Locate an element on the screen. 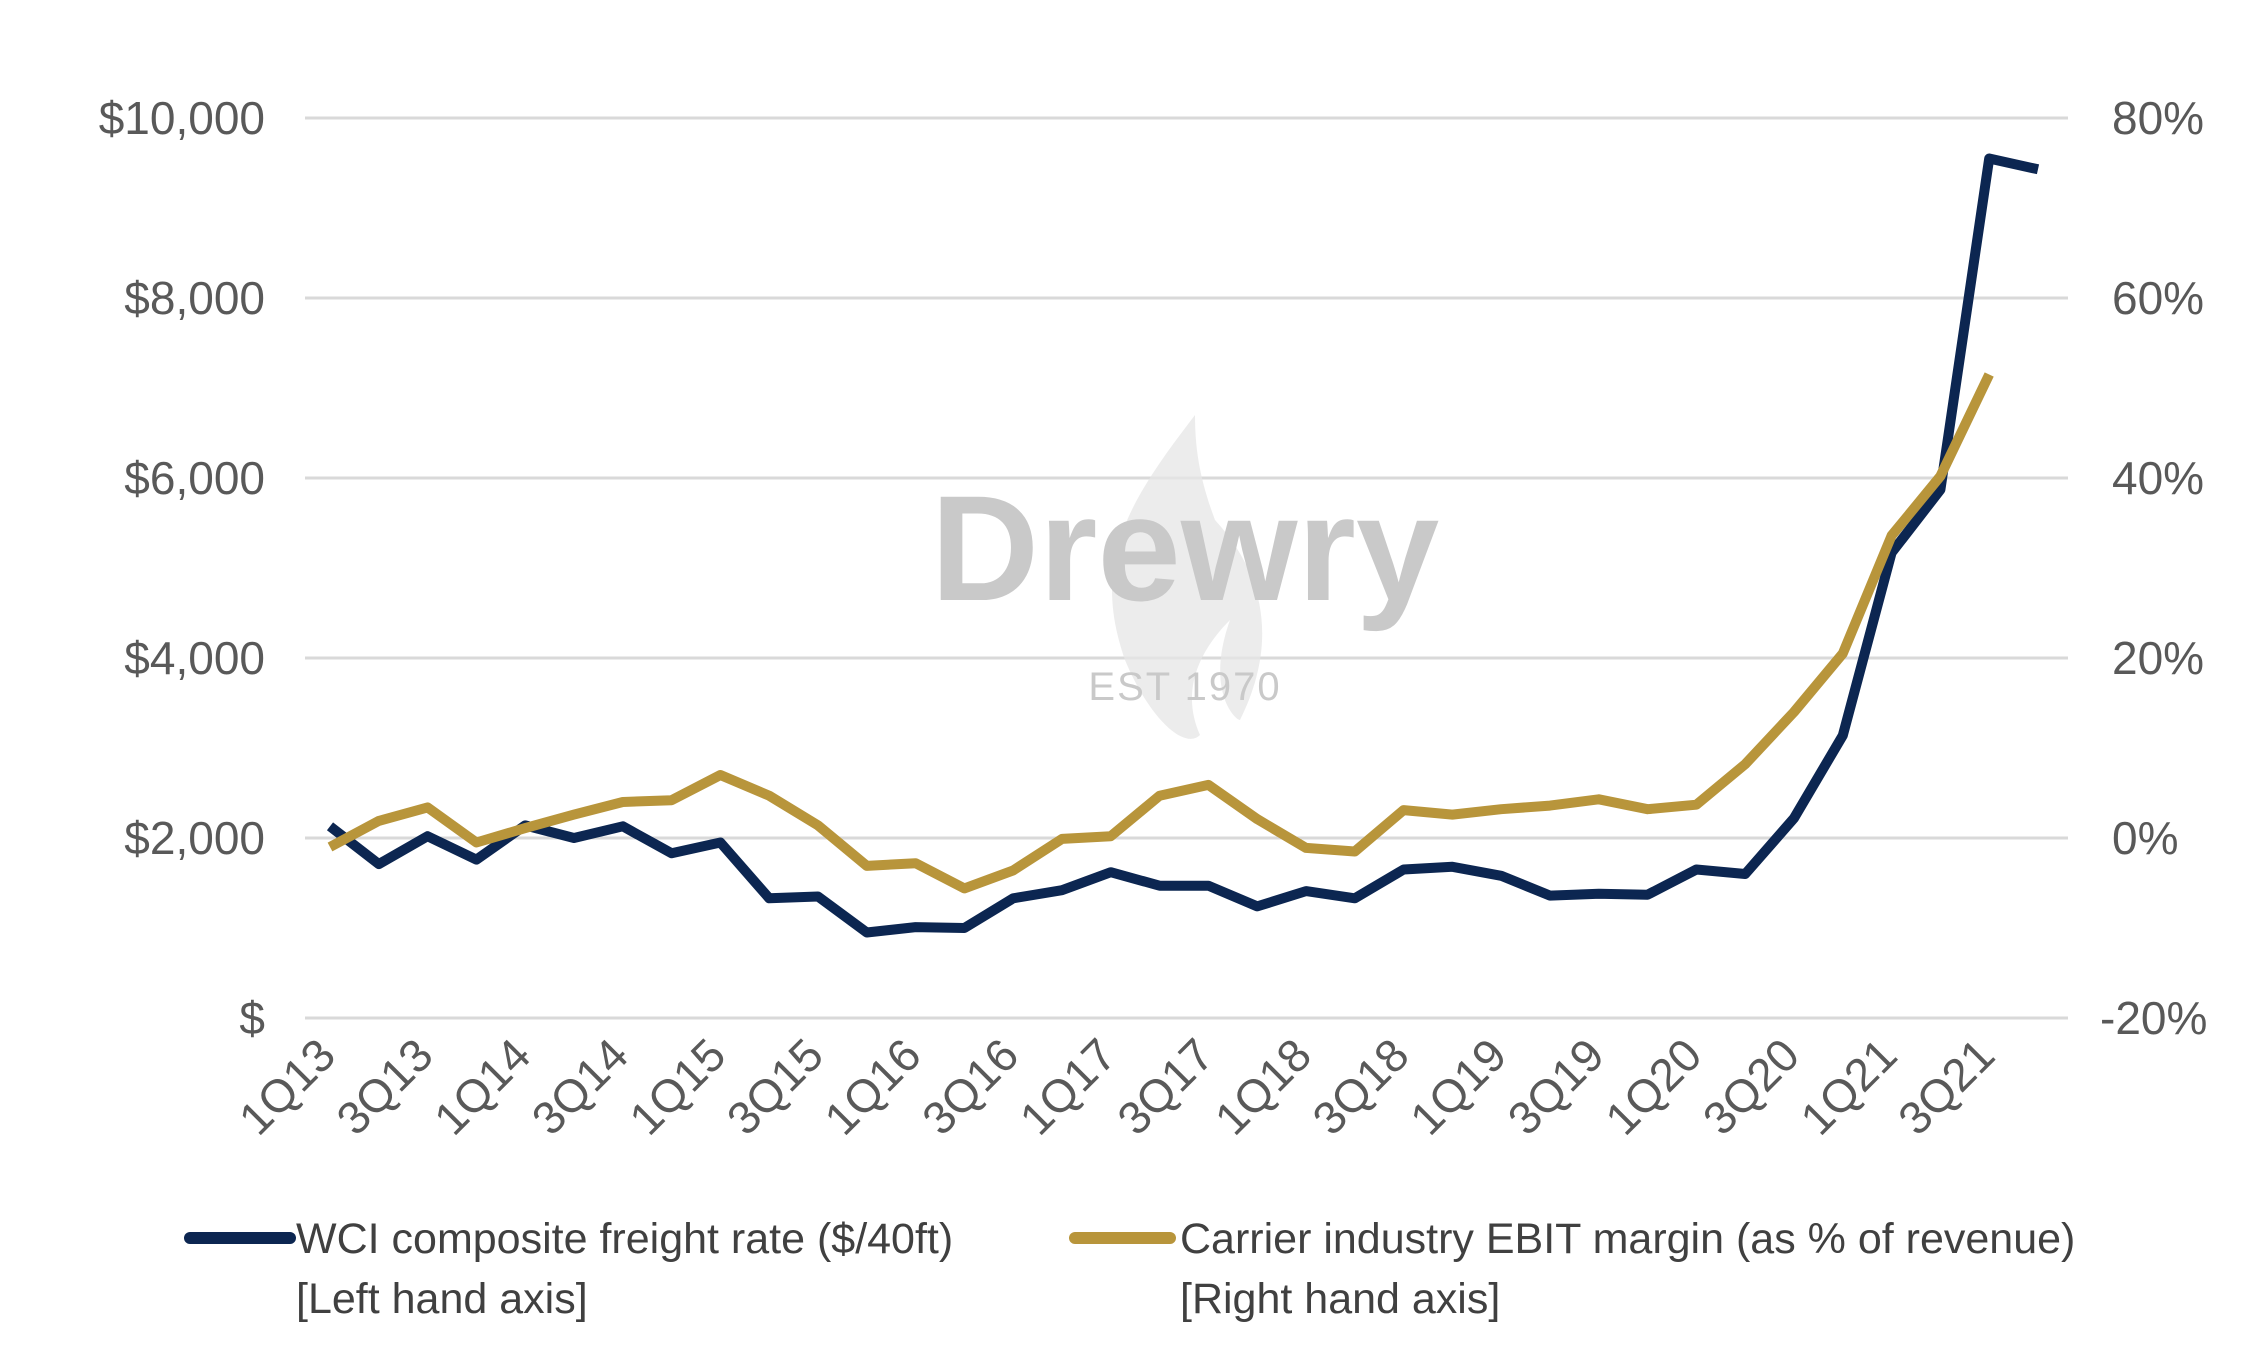 The width and height of the screenshot is (2268, 1361). x-tick-label: 1Q20 is located at coordinates (1653, 1086).